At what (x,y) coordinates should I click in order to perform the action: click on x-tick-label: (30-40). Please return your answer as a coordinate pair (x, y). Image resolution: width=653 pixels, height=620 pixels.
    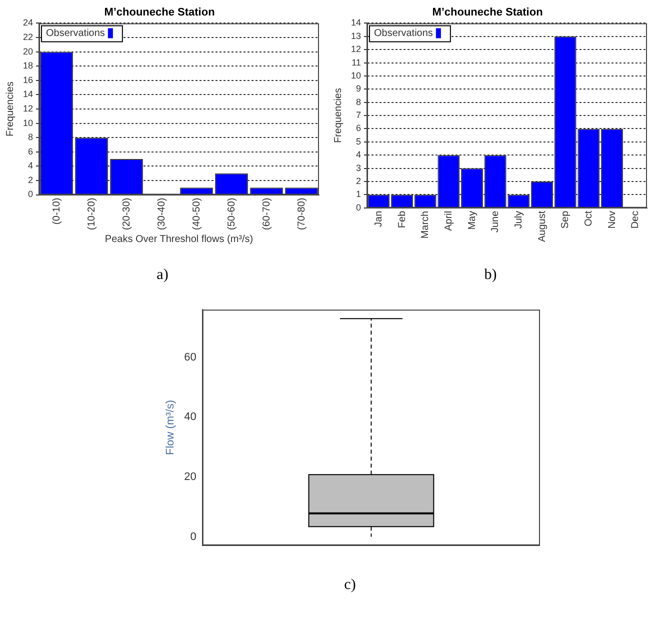
    Looking at the image, I should click on (162, 214).